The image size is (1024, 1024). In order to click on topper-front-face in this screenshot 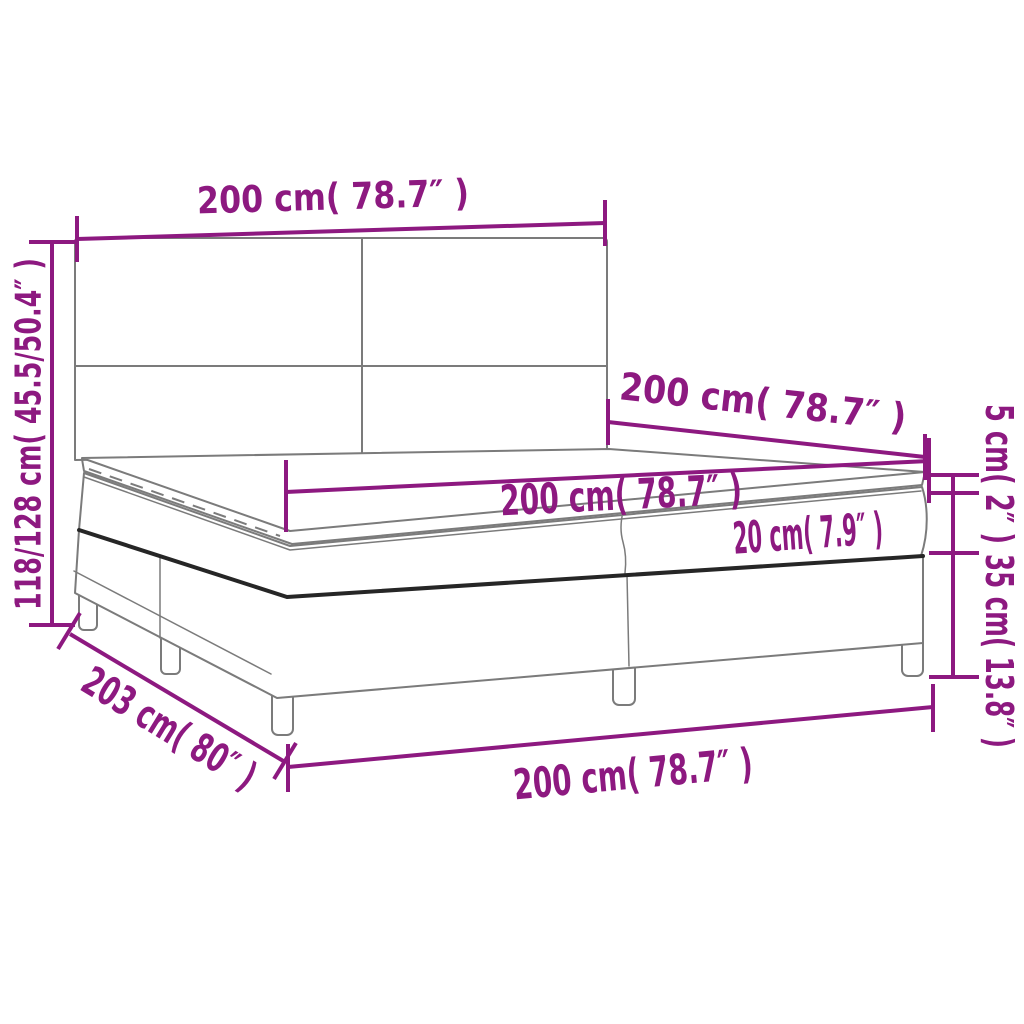, I will do `click(503, 501)`.